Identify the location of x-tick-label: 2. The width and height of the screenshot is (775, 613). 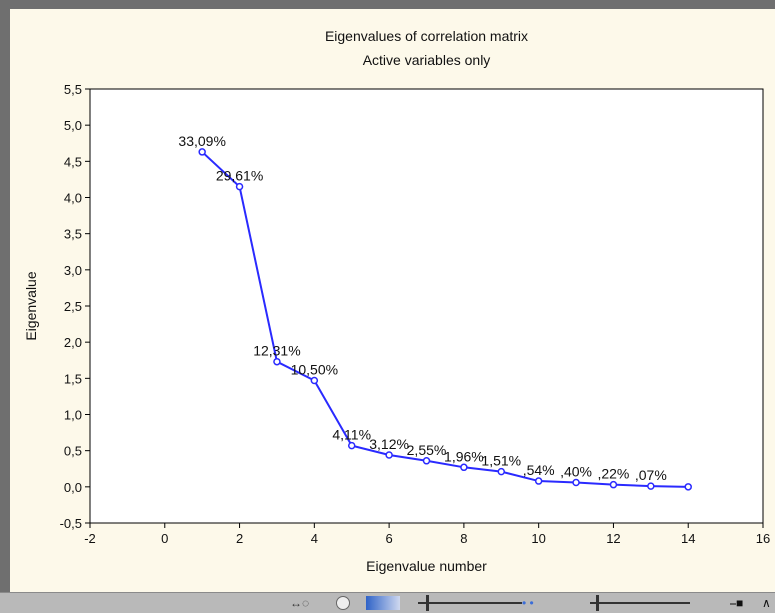
(239, 538).